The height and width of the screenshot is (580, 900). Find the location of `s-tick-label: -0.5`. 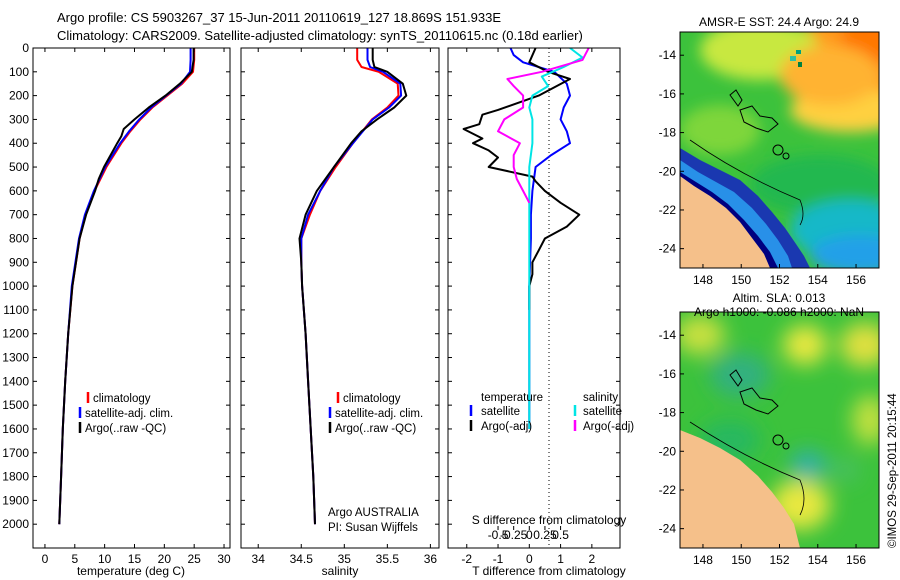

s-tick-label: -0.5 is located at coordinates (498, 535).